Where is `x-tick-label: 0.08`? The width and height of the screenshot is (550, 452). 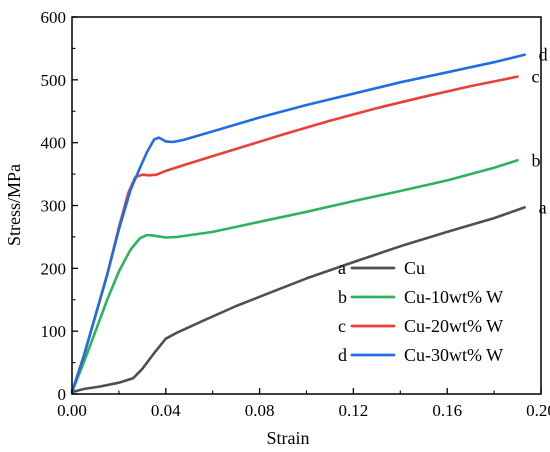
x-tick-label: 0.08 is located at coordinates (260, 410).